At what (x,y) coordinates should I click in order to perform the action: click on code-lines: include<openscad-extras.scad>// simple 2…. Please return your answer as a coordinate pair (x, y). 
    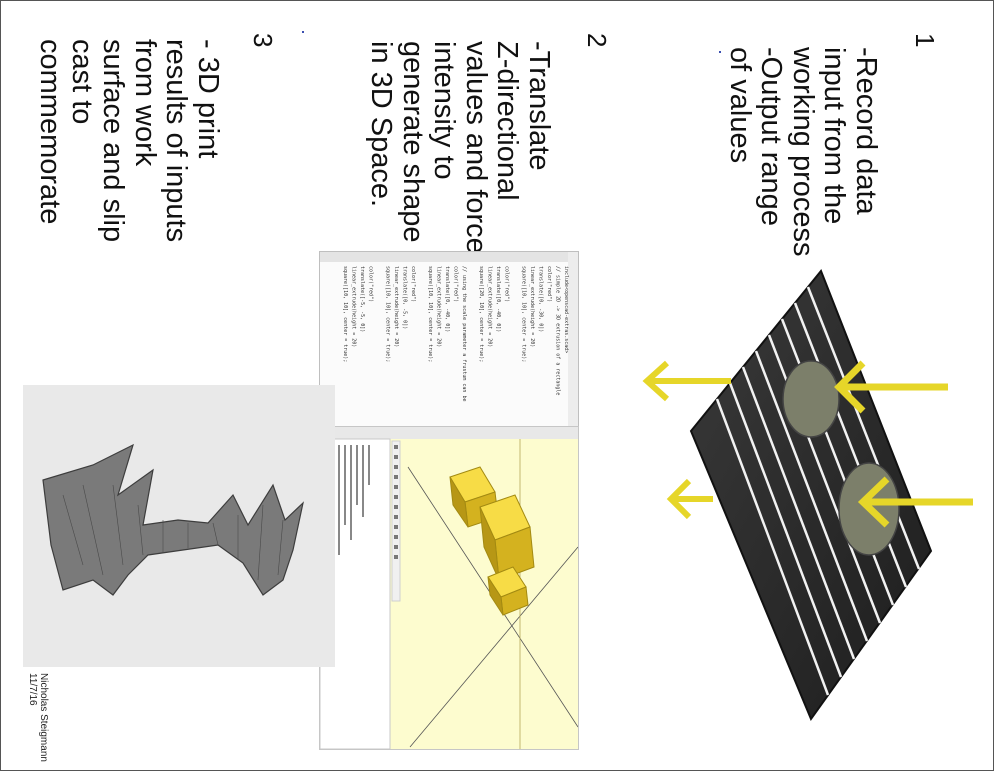
    Looking at the image, I should click on (455, 333).